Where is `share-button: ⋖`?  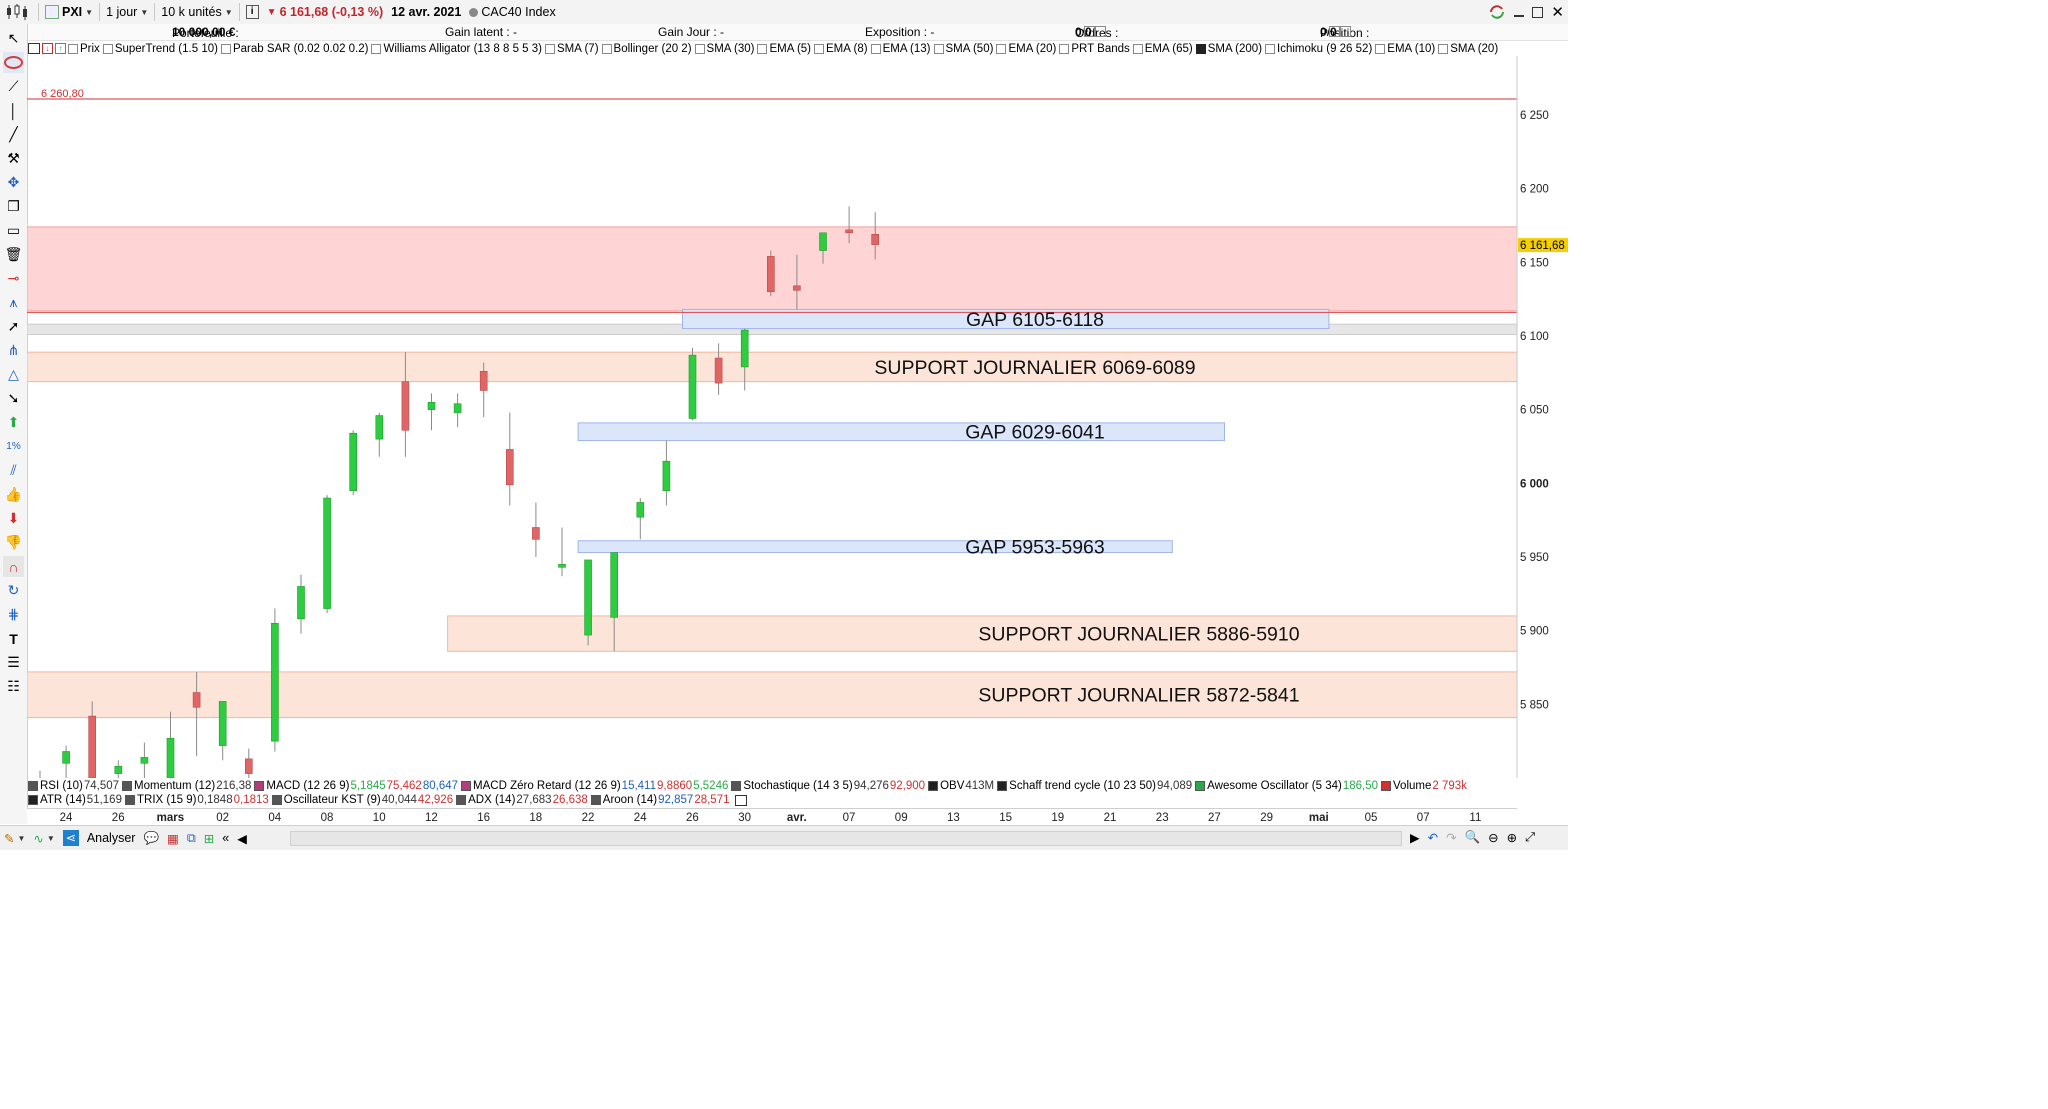
share-button: ⋖ is located at coordinates (70, 838).